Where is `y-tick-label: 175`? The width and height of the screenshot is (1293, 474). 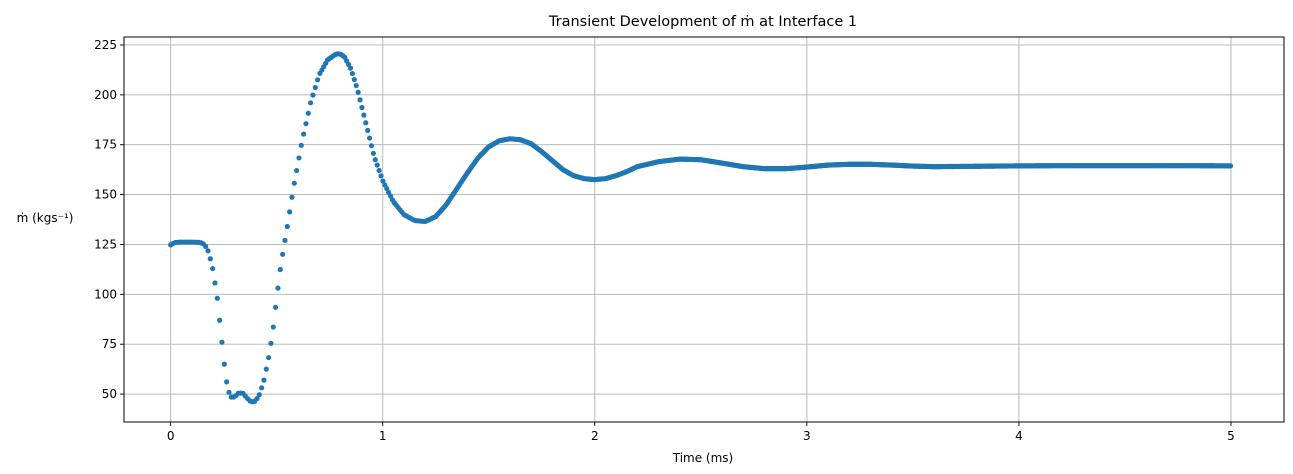
y-tick-label: 175 is located at coordinates (105, 145).